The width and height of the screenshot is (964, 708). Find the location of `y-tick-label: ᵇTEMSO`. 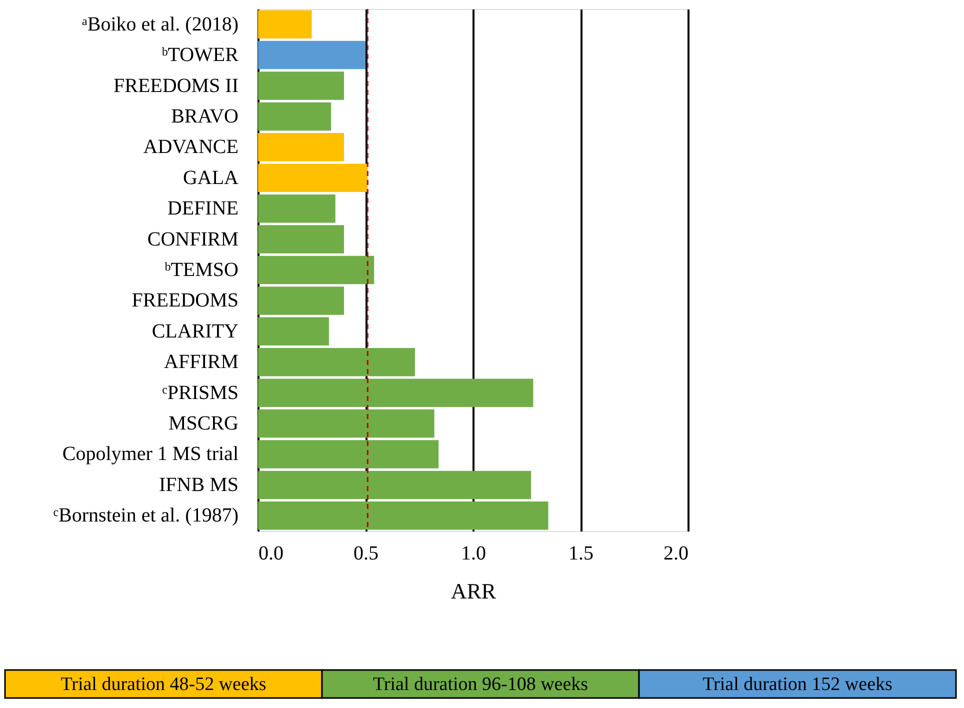

y-tick-label: ᵇTEMSO is located at coordinates (201, 270).